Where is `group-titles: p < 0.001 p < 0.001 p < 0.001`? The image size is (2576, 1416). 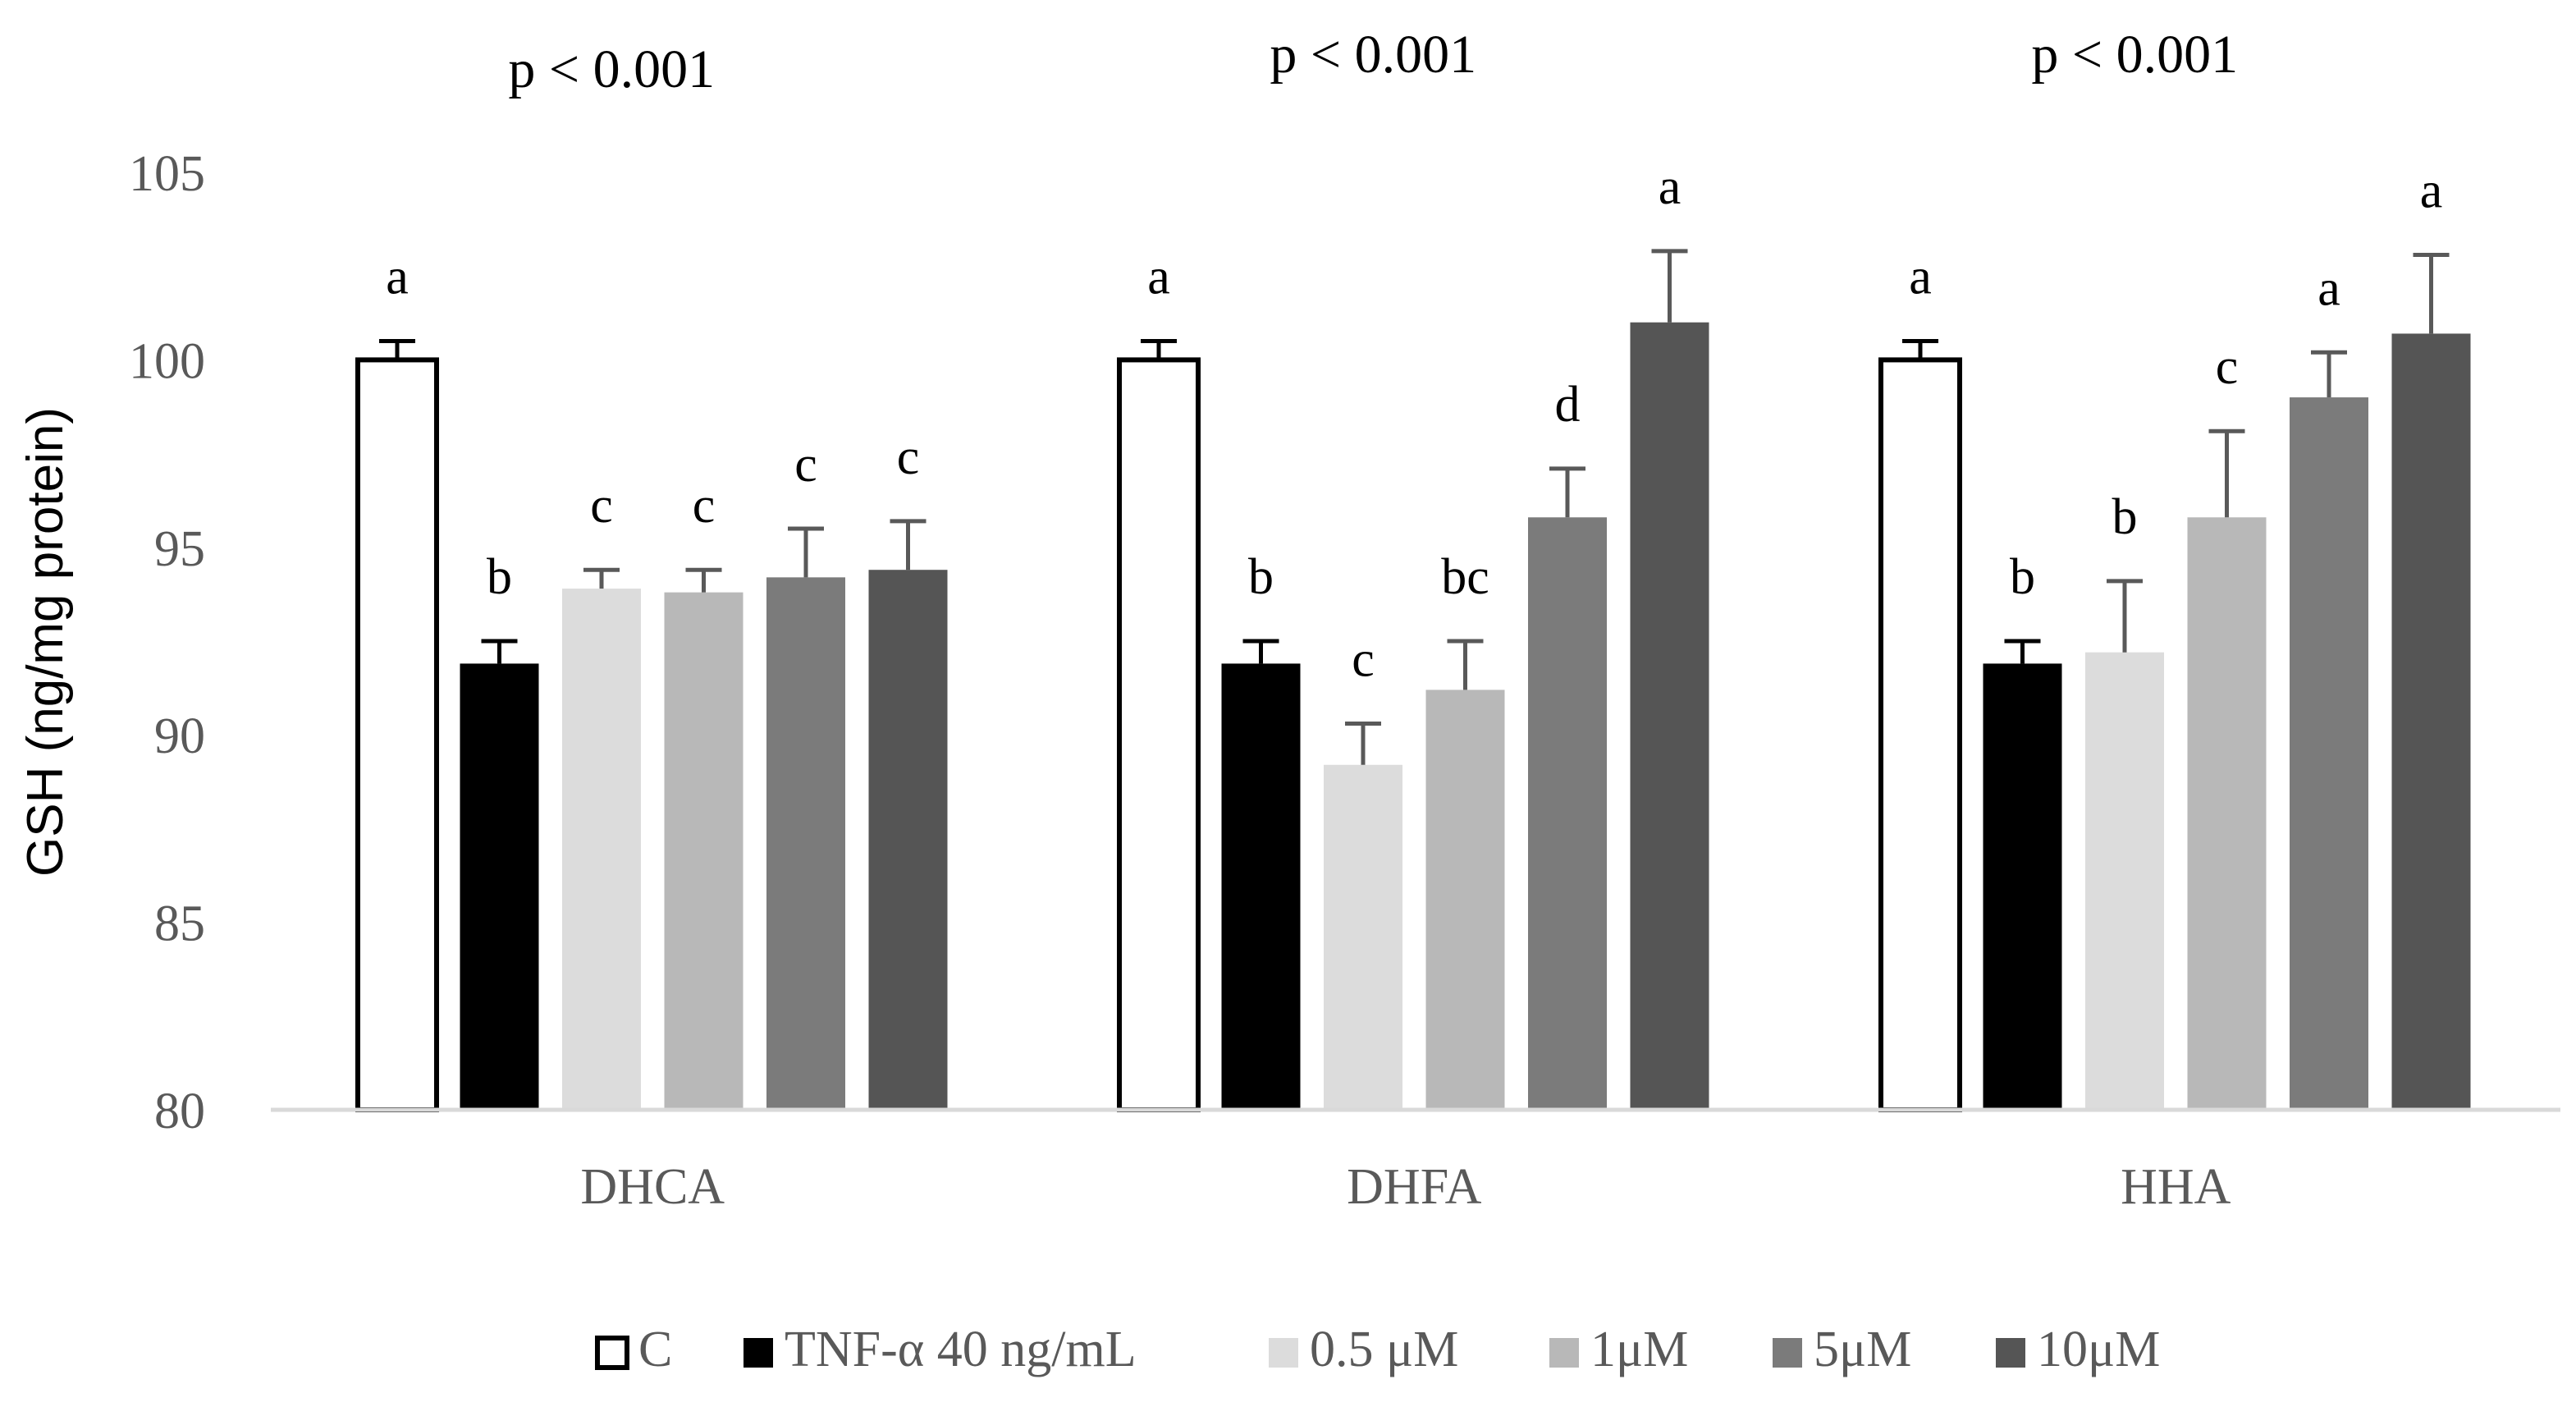 group-titles: p < 0.001 p < 0.001 p < 0.001 is located at coordinates (1373, 62).